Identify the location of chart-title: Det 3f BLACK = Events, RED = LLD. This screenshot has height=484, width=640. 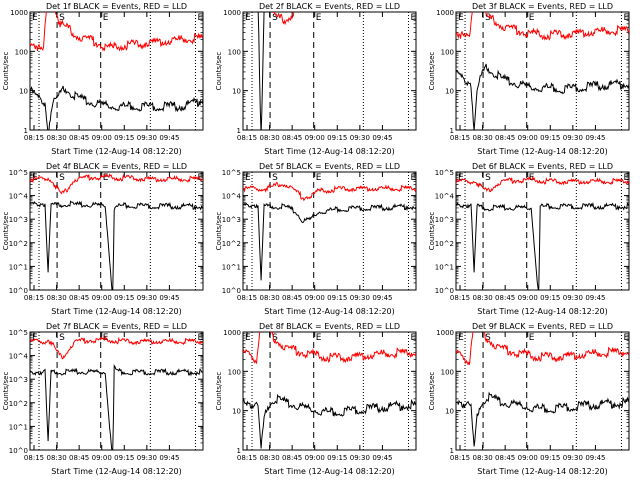
(542, 6).